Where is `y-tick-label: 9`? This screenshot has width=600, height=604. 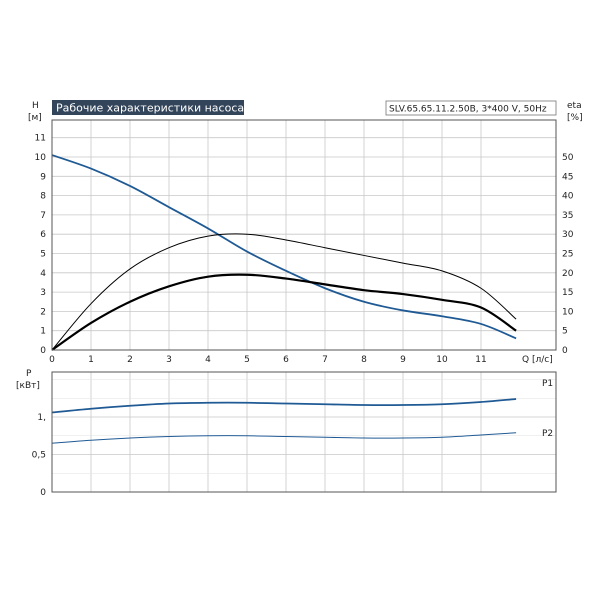
y-tick-label: 9 is located at coordinates (43, 177).